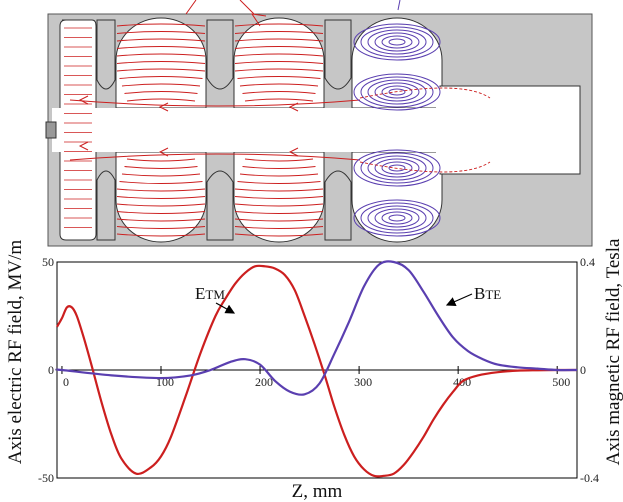  What do you see at coordinates (48, 262) in the screenshot?
I see `y-tick-label-left: 50` at bounding box center [48, 262].